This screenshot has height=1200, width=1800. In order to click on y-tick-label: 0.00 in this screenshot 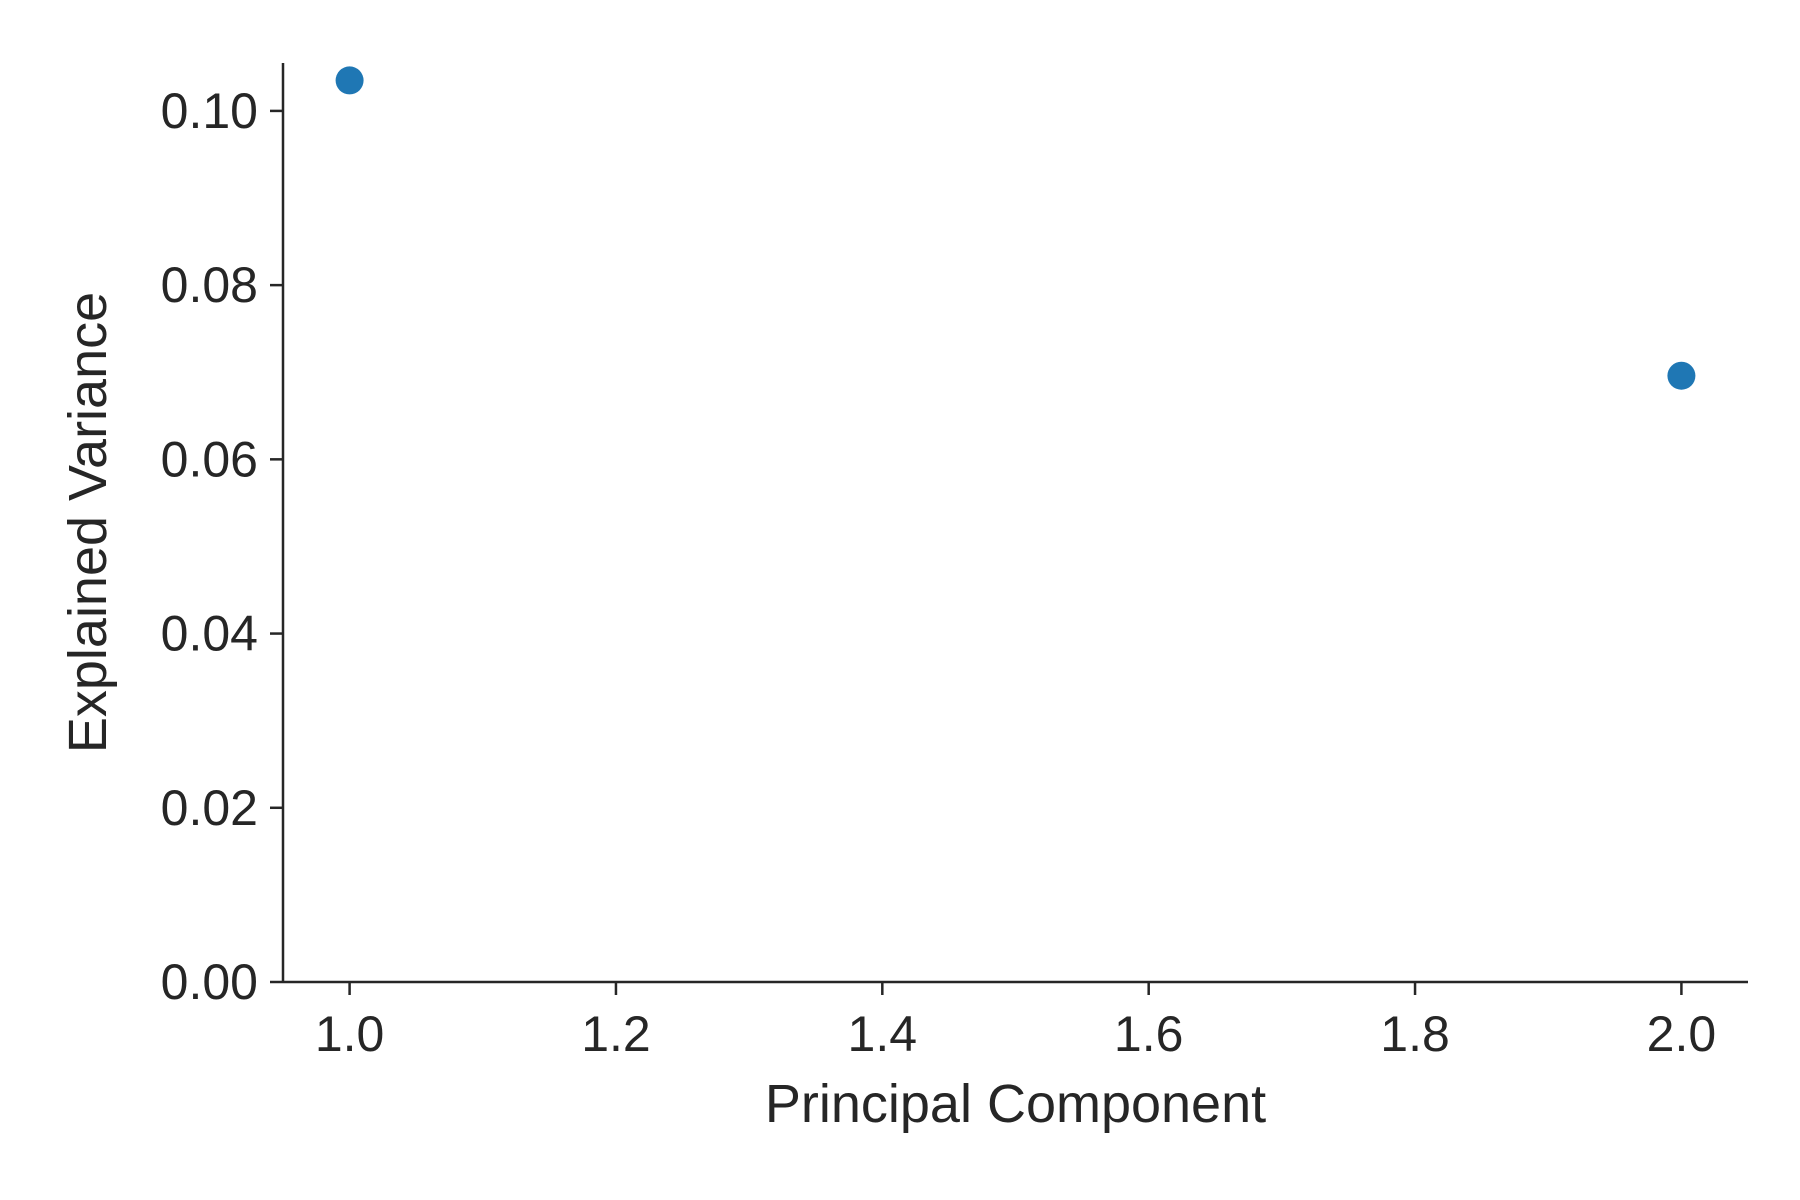, I will do `click(209, 982)`.